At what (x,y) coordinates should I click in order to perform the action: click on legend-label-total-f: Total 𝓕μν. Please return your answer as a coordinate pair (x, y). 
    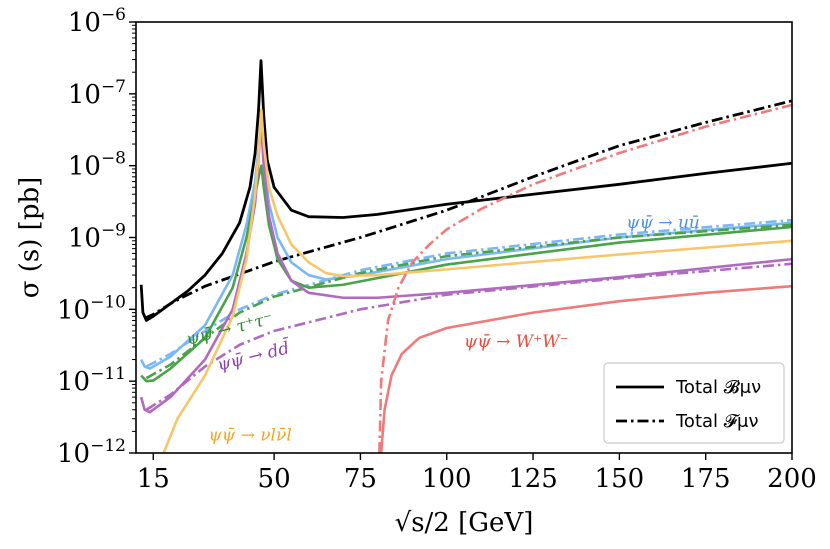
    Looking at the image, I should click on (717, 421).